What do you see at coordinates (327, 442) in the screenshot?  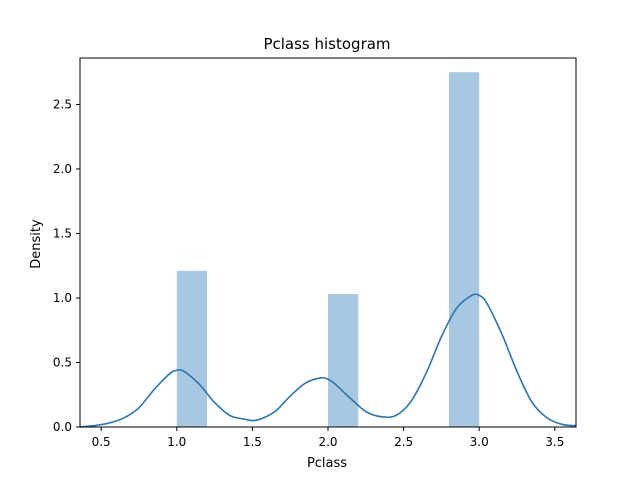 I see `x-tick-label: 2.0` at bounding box center [327, 442].